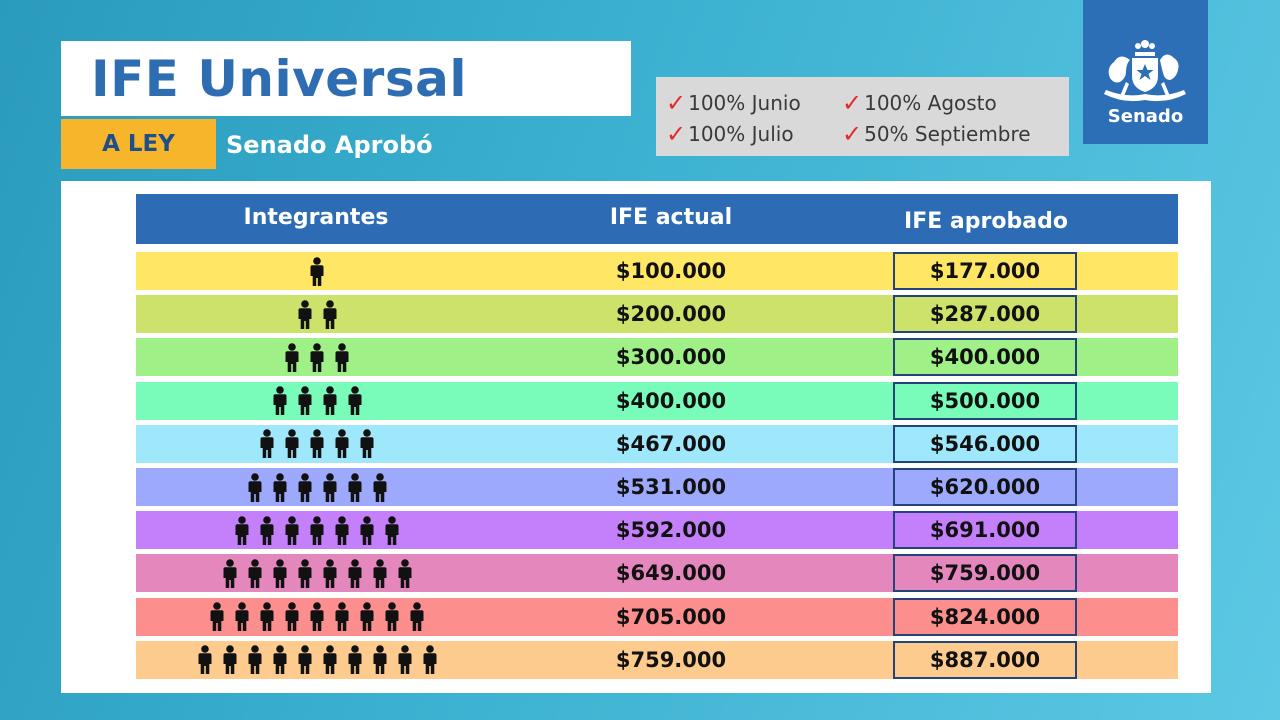  I want to click on table-row: $300.000 $400.000, so click(657, 357).